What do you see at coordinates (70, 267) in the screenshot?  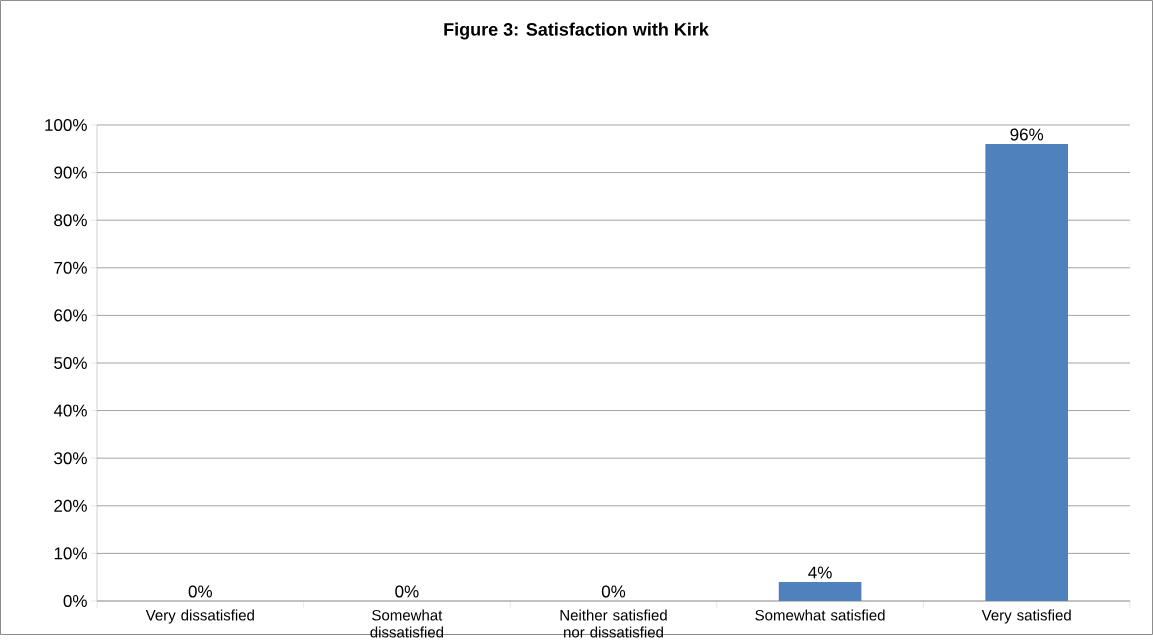 I see `y-tick-label: 70%` at bounding box center [70, 267].